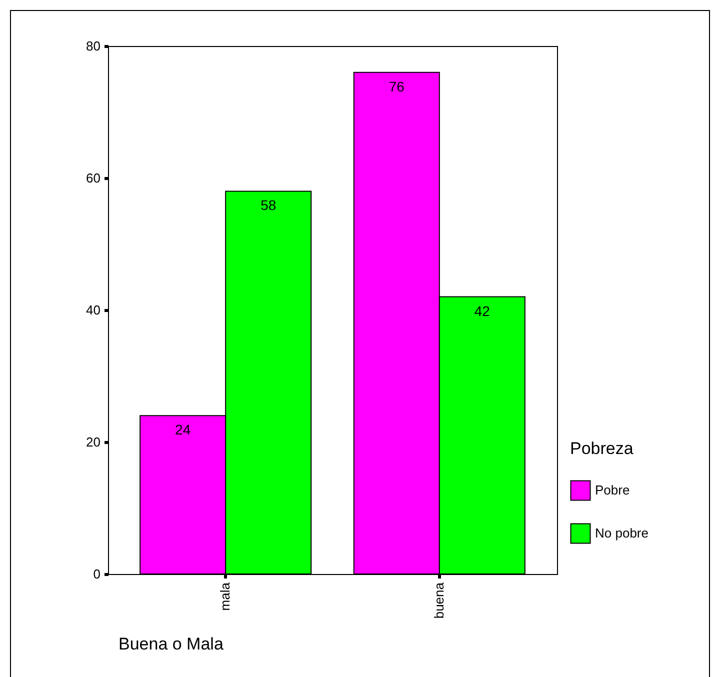 This screenshot has height=677, width=718. Describe the element at coordinates (171, 644) in the screenshot. I see `x-axis-title: Buena o Mala` at that location.